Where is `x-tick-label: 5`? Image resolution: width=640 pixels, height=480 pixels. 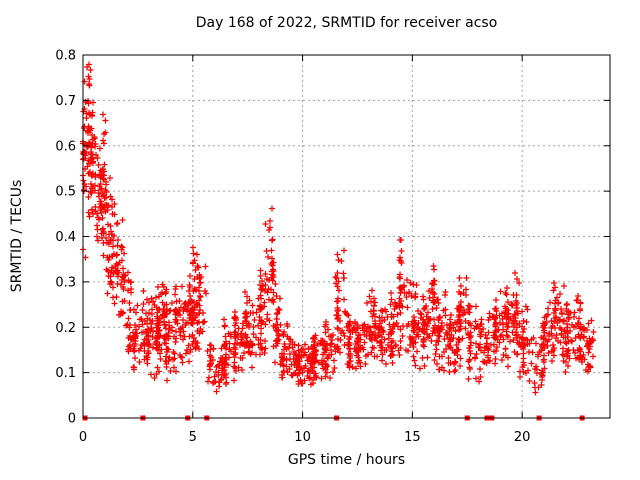
x-tick-label: 5 is located at coordinates (193, 437).